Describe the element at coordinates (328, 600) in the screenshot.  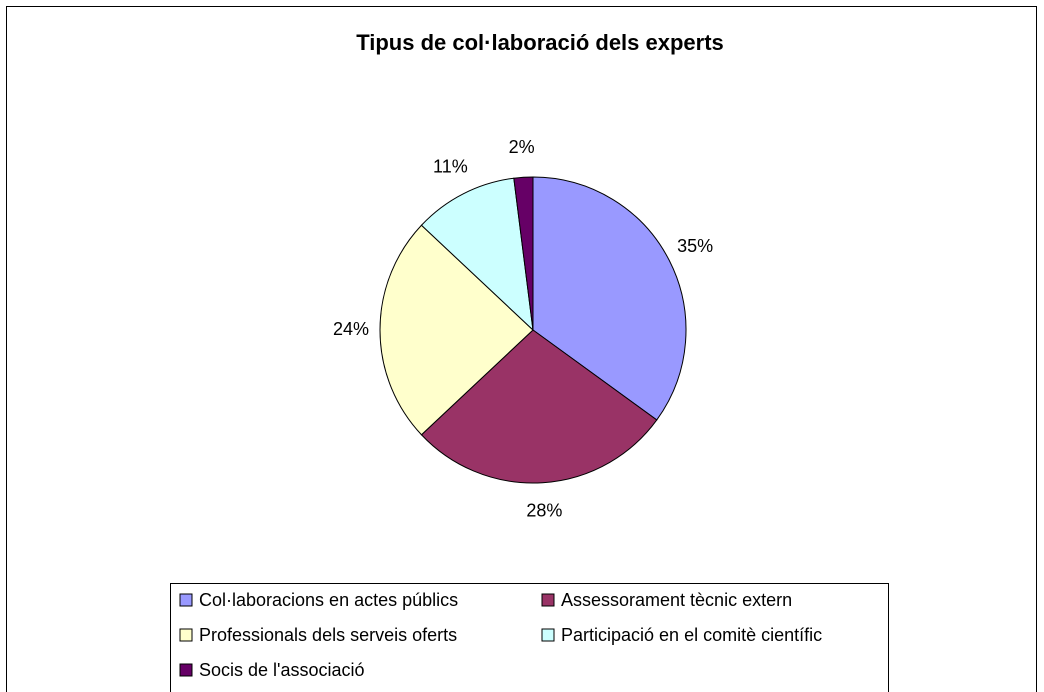
I see `legend-label: Col·laboracions en actes públics` at that location.